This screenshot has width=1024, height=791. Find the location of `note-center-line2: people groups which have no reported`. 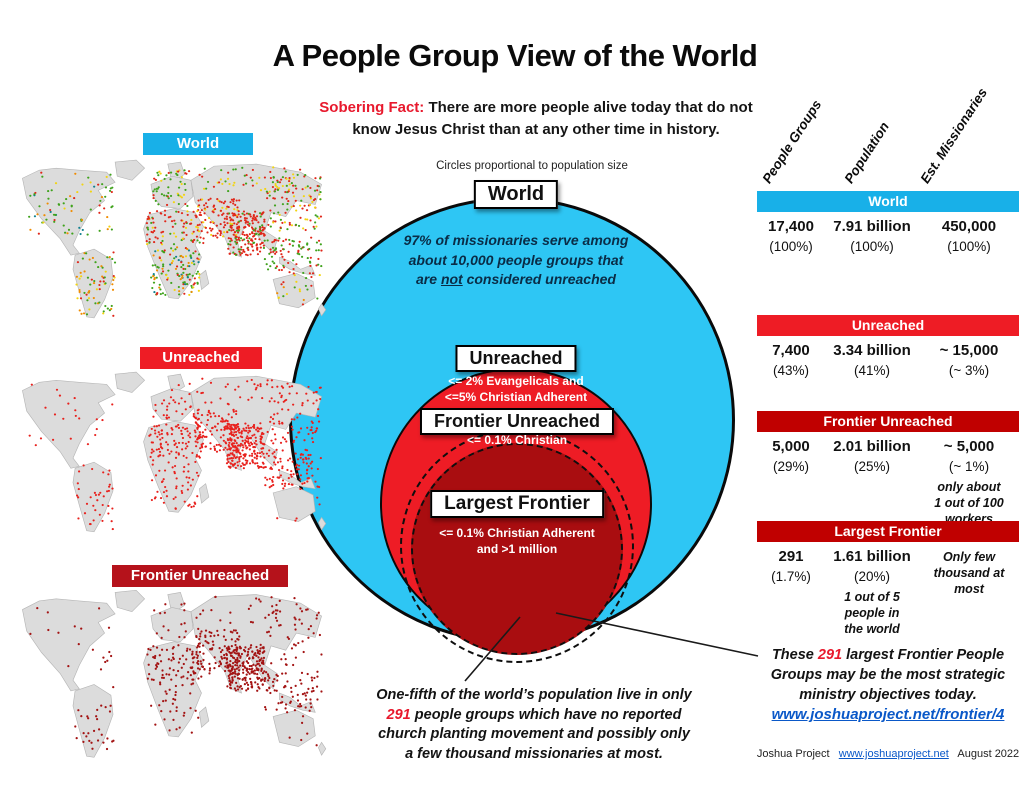

note-center-line2: people groups which have no reported is located at coordinates (546, 714).